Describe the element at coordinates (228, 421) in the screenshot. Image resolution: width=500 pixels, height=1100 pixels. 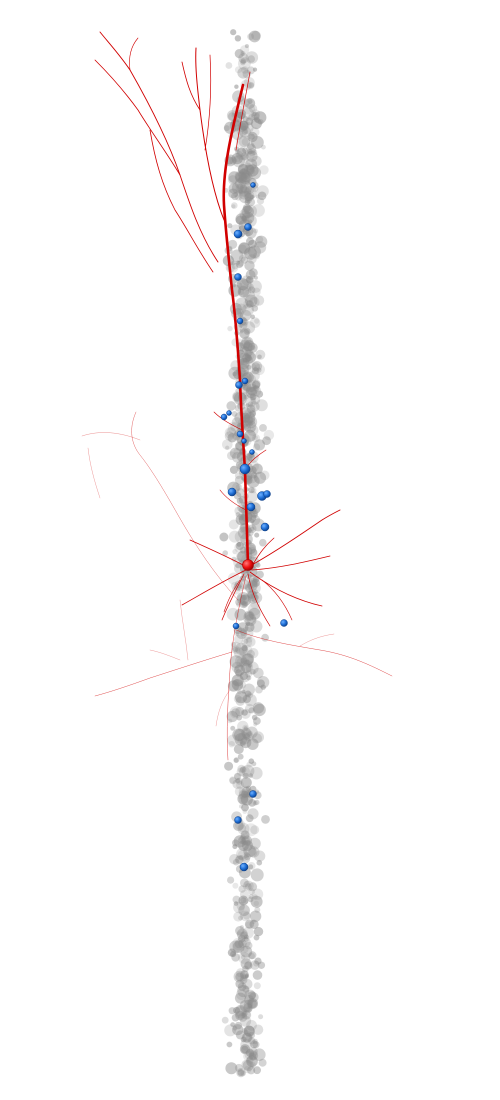
I see `oblique-dendrite` at that location.